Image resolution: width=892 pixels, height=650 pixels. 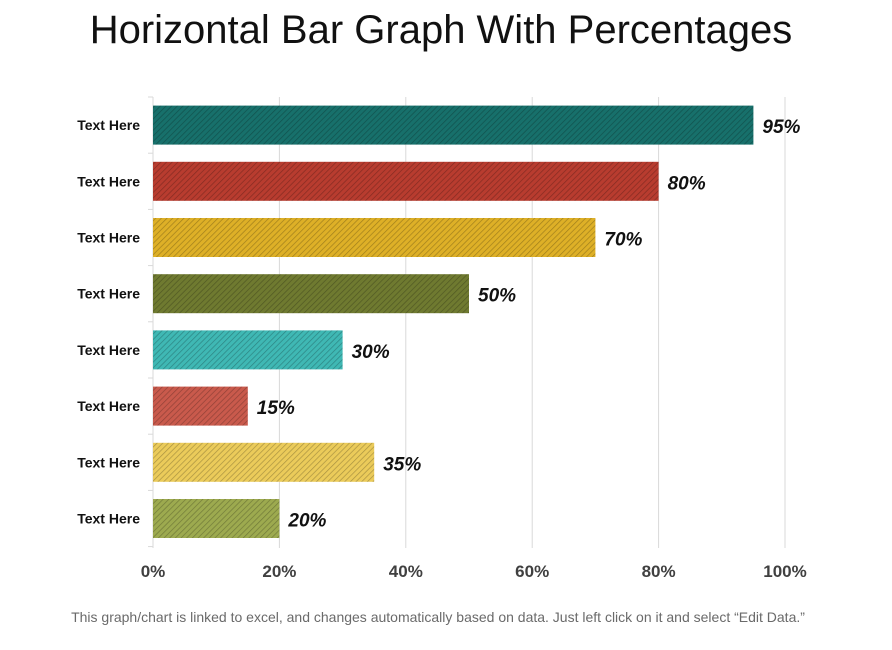 What do you see at coordinates (623, 240) in the screenshot?
I see `data-label: 70%` at bounding box center [623, 240].